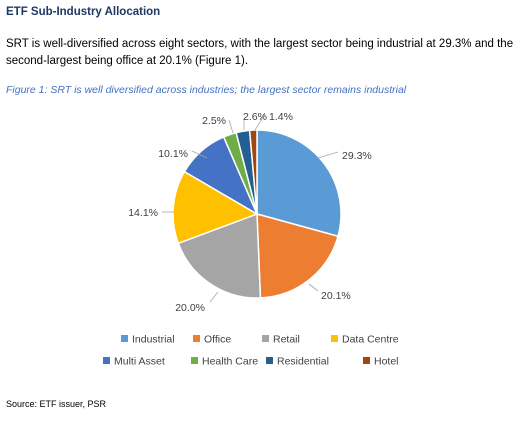 This screenshot has height=427, width=529. What do you see at coordinates (328, 155) in the screenshot?
I see `leader-line-industrial` at bounding box center [328, 155].